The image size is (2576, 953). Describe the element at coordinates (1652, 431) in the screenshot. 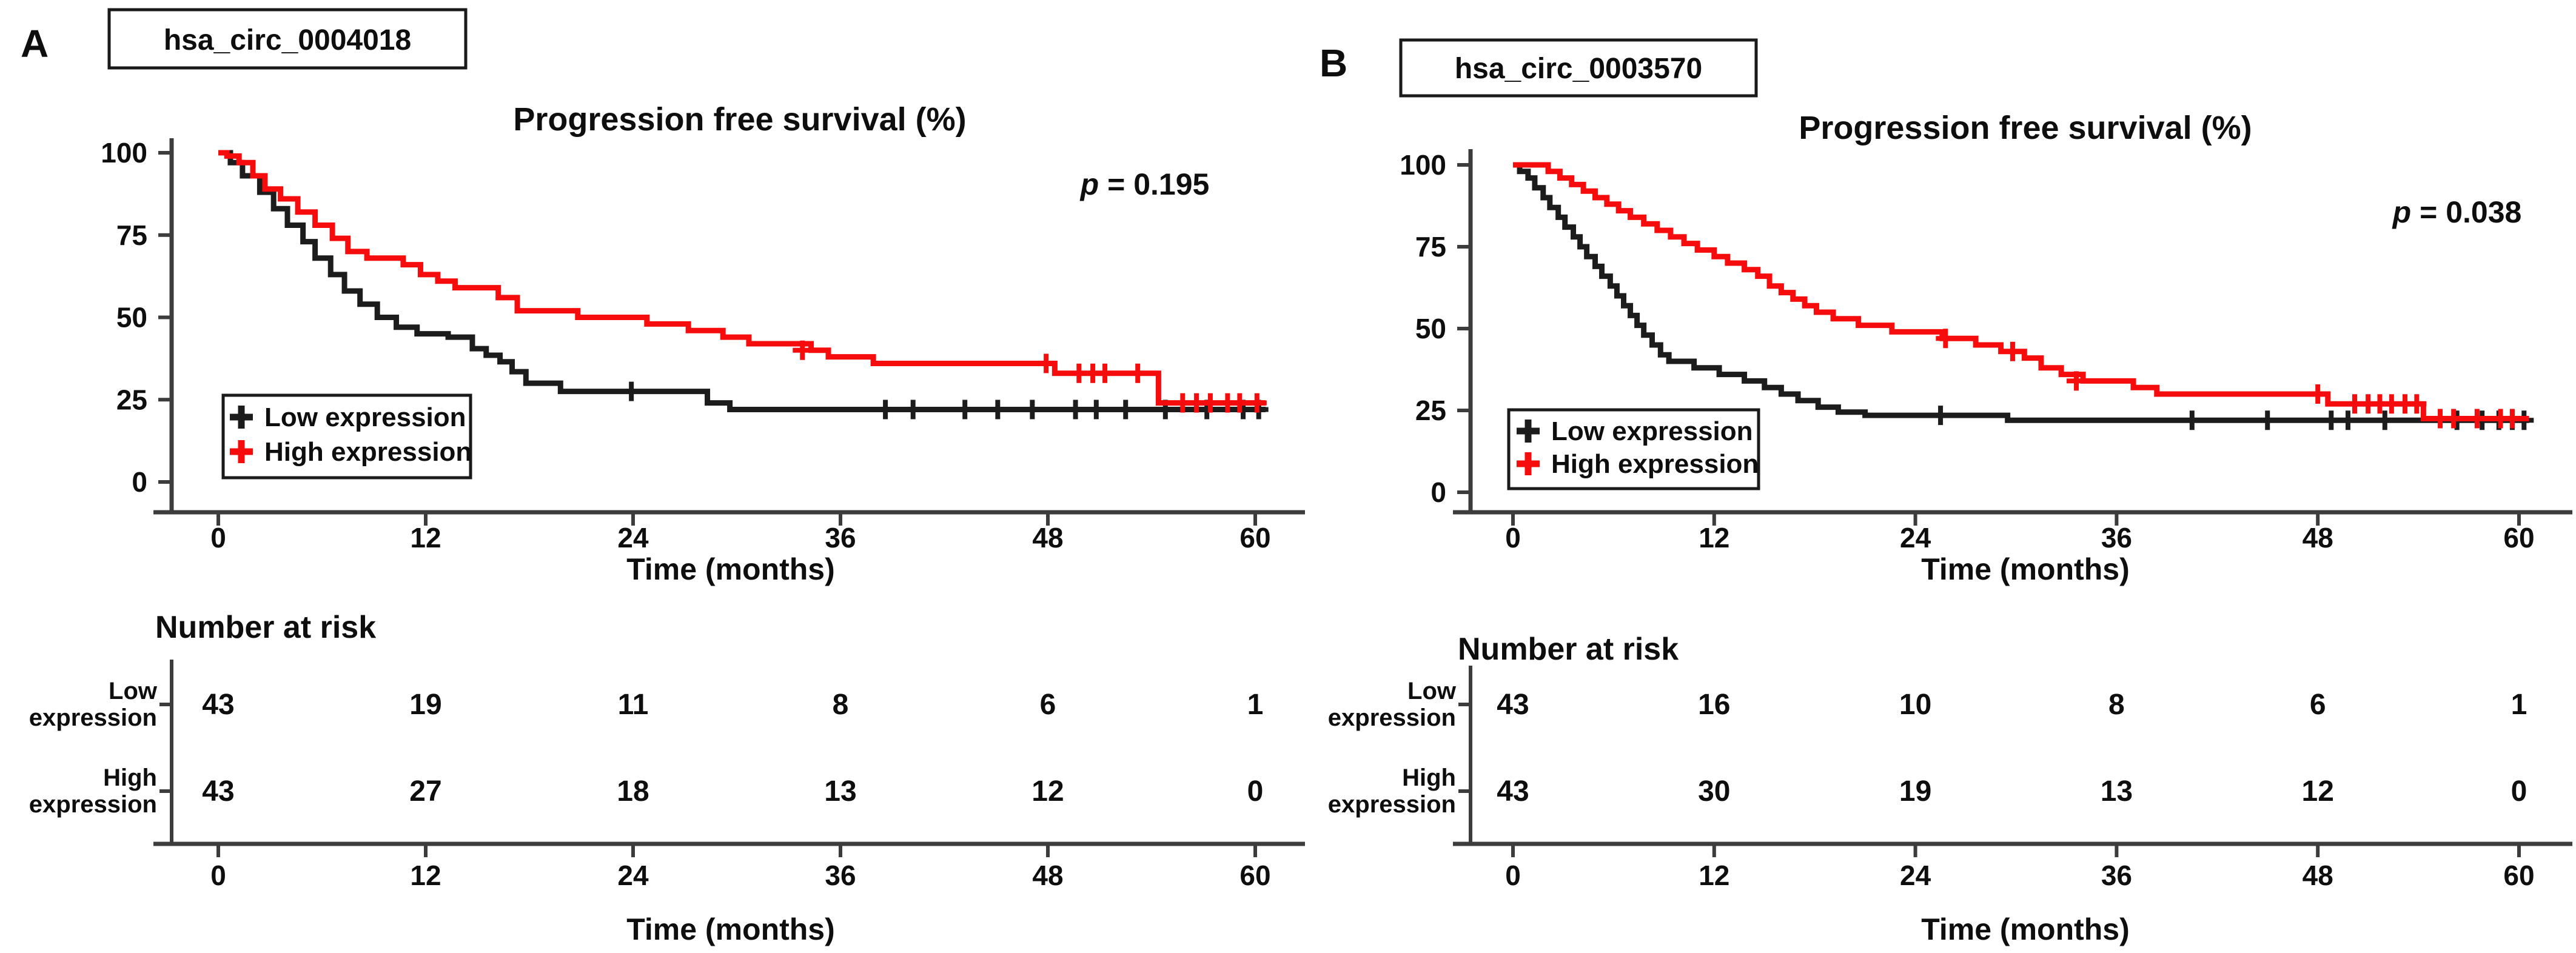

I see `legend-low-label-b: Low expression` at that location.